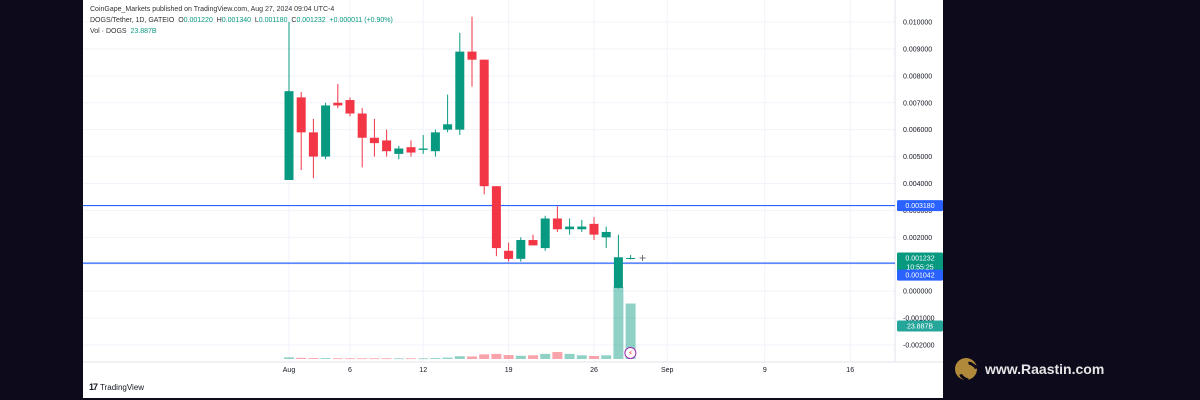 This screenshot has height=400, width=1200. I want to click on tradingview-logo: 17 TradingView, so click(116, 387).